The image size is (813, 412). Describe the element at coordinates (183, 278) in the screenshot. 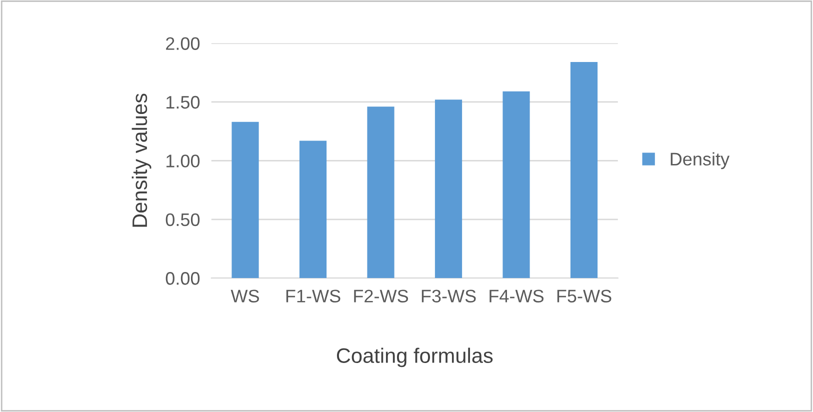

I see `y-tick-label: 0.00` at that location.